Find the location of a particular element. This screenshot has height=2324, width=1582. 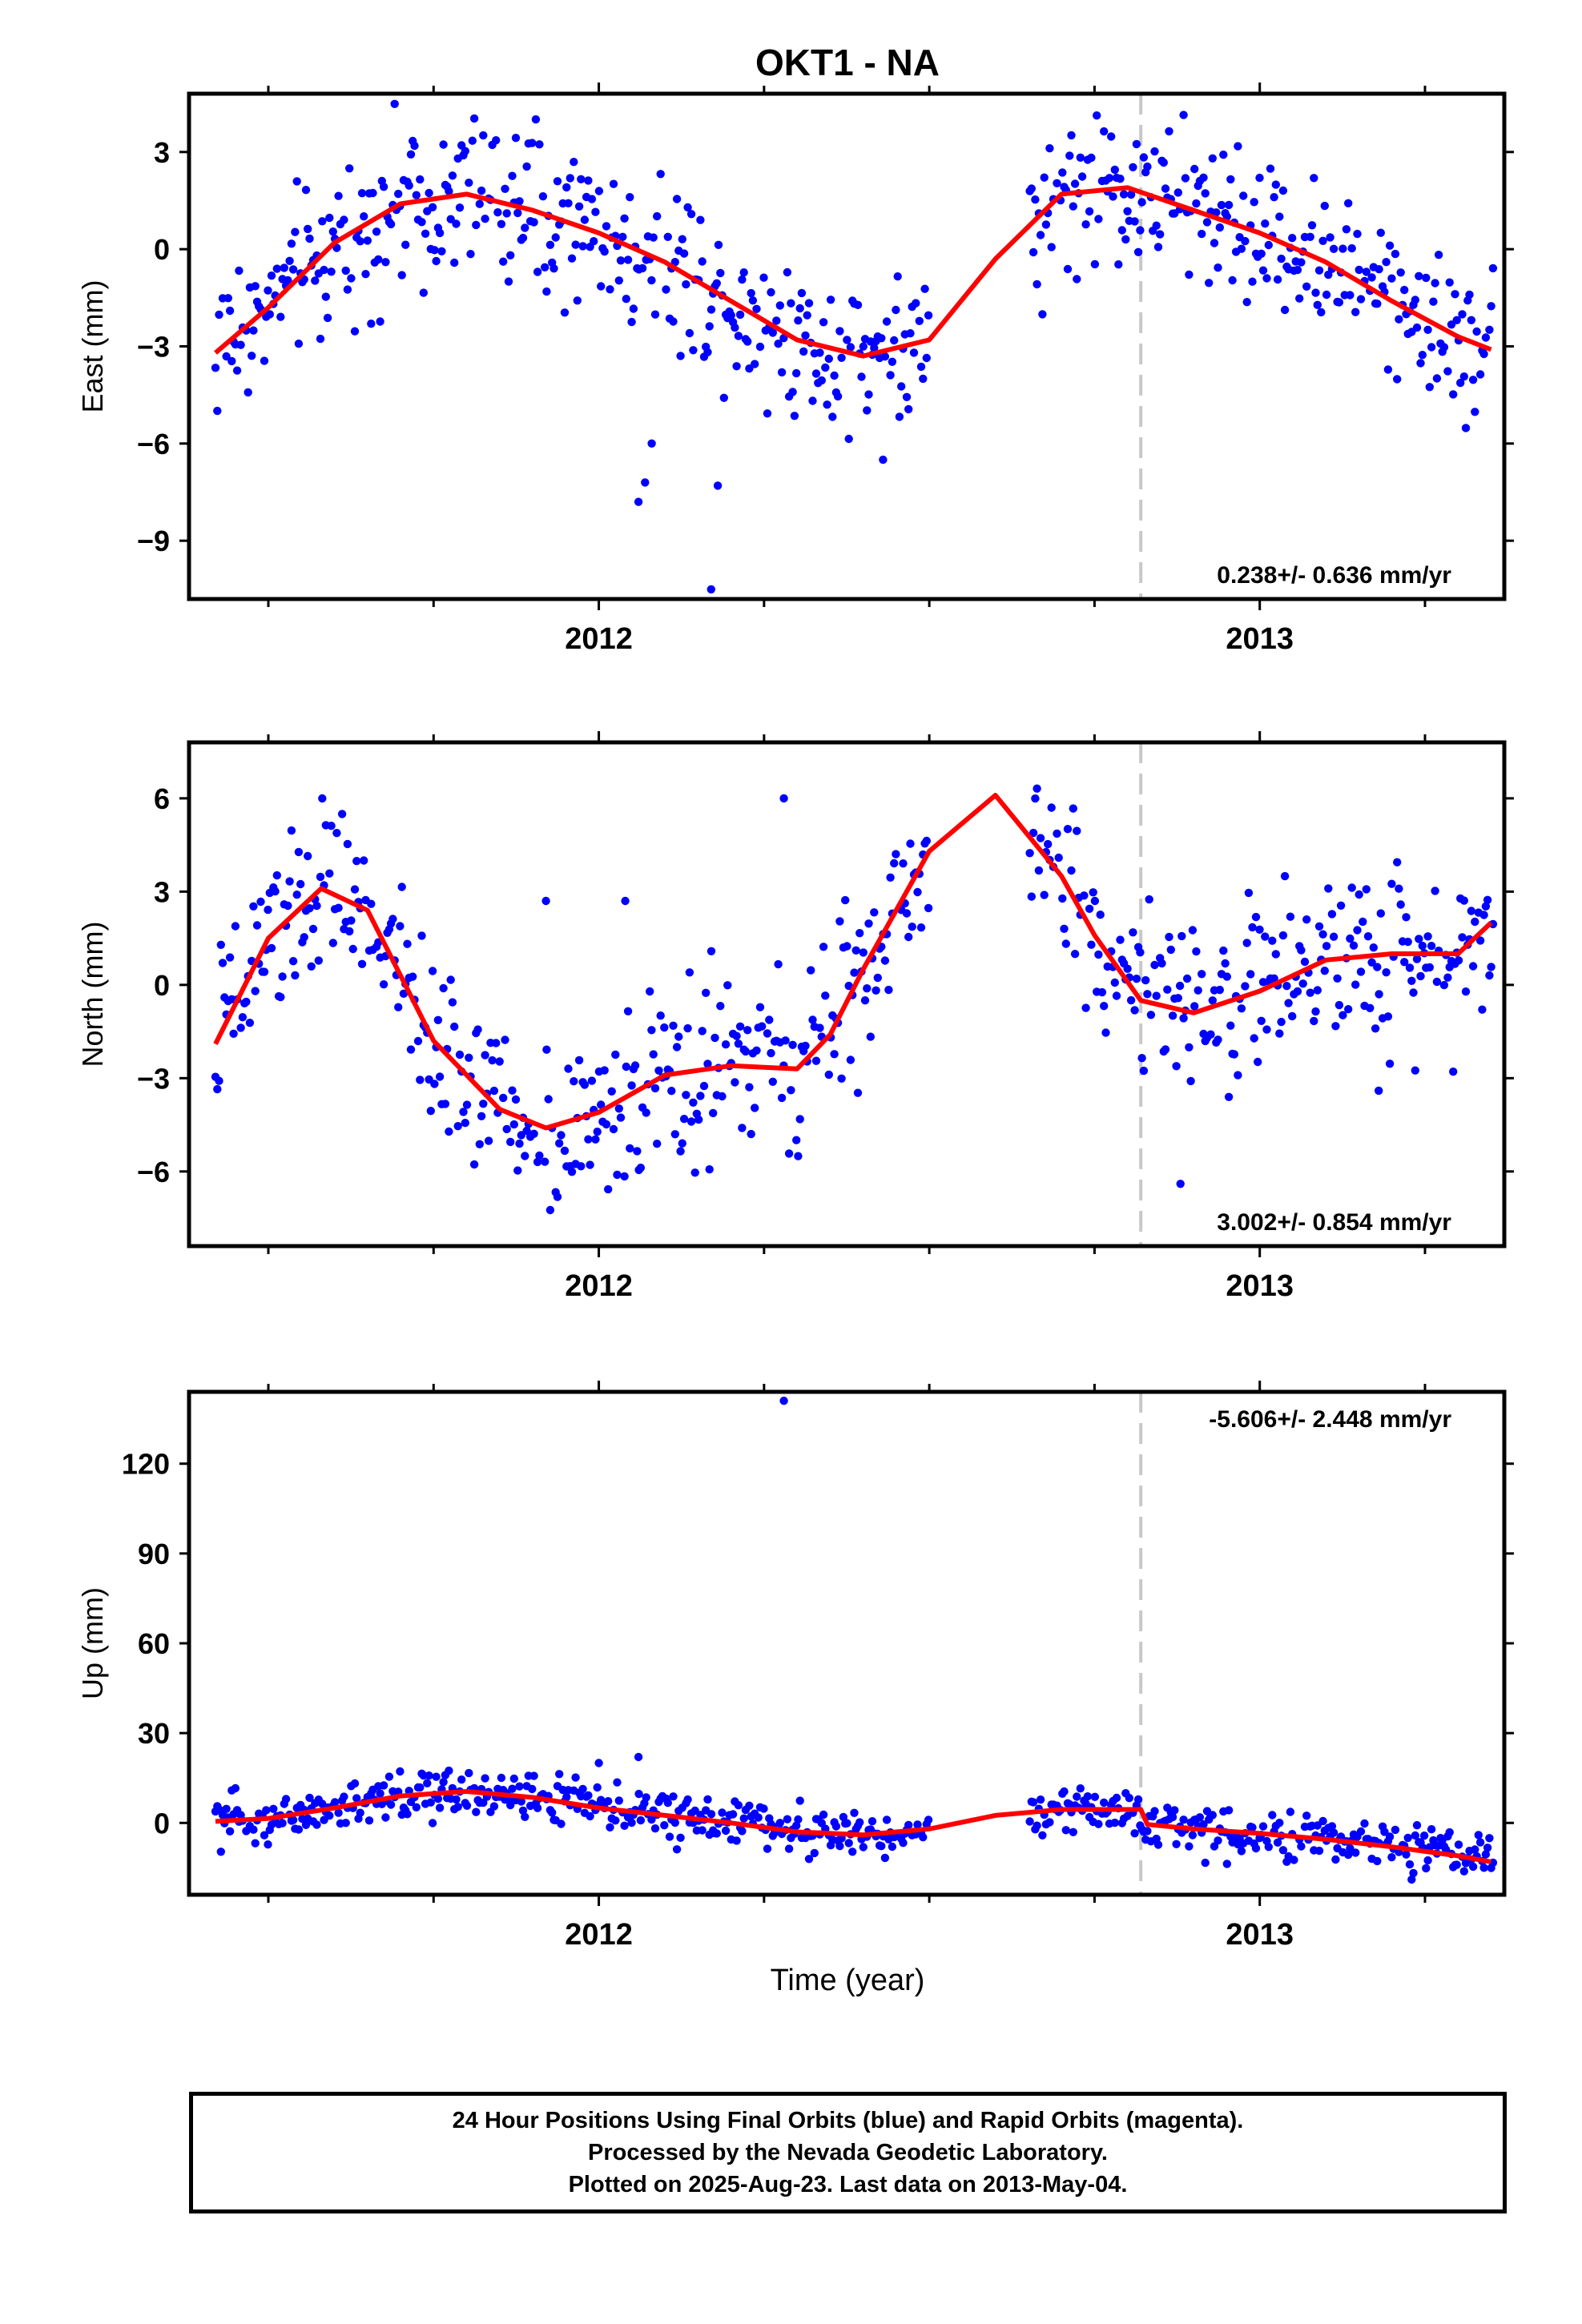

x-axis-label: Time (year) is located at coordinates (848, 1981).